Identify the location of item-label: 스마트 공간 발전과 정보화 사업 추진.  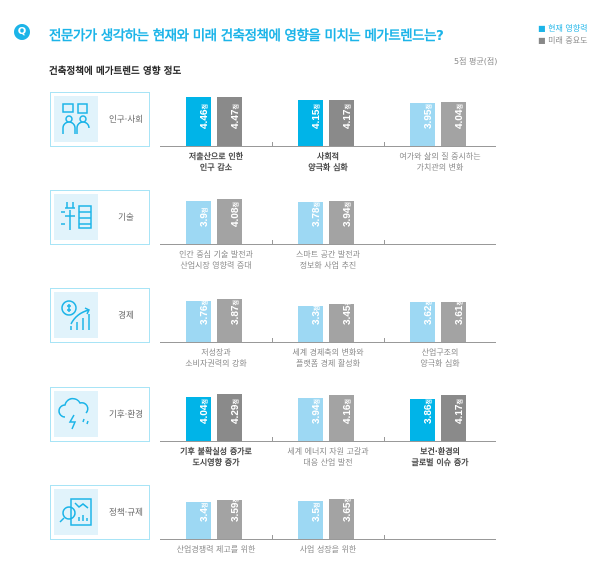
(328, 260).